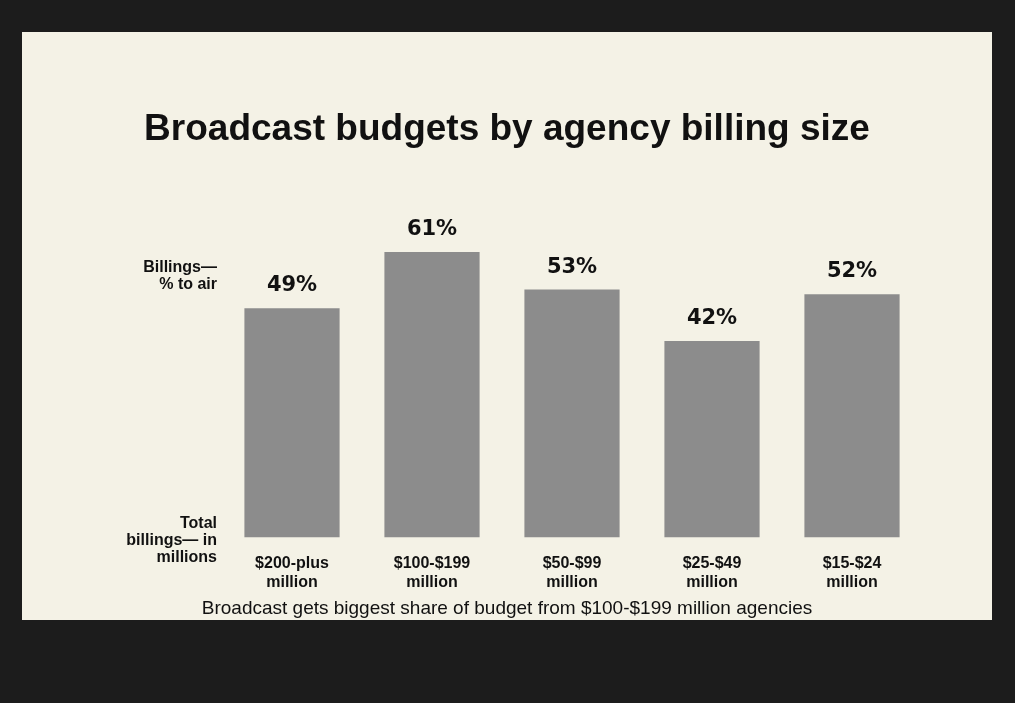 The image size is (1015, 703). Describe the element at coordinates (572, 571) in the screenshot. I see `x-tick-label: $50-$99 million` at that location.